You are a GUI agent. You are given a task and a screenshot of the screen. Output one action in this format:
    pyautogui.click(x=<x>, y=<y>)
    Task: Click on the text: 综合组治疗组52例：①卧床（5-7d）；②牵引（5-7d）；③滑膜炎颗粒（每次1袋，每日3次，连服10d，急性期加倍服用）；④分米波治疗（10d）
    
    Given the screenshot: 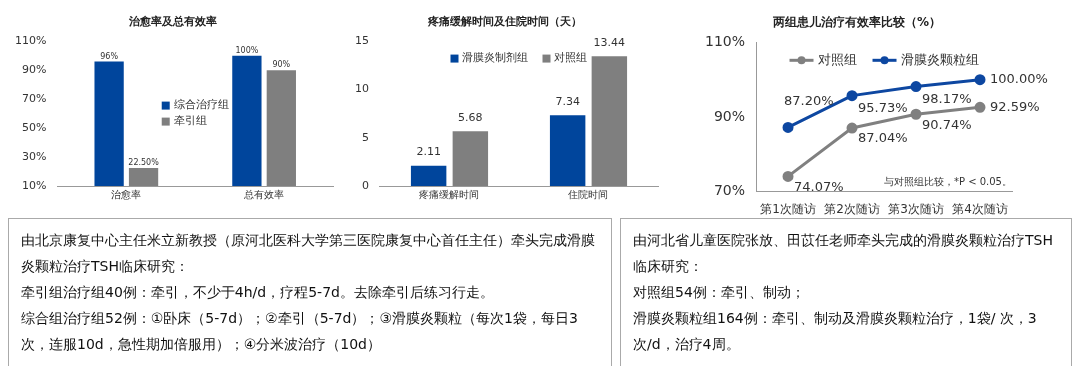 What is the action you would take?
    pyautogui.click(x=300, y=331)
    